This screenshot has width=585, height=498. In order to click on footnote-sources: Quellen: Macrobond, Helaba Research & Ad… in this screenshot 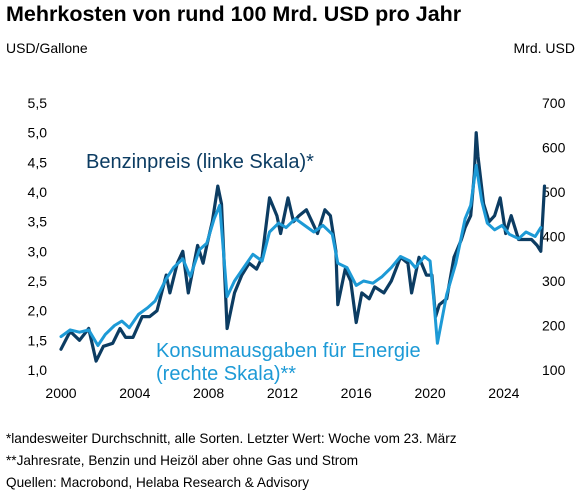, I will do `click(157, 482)`.